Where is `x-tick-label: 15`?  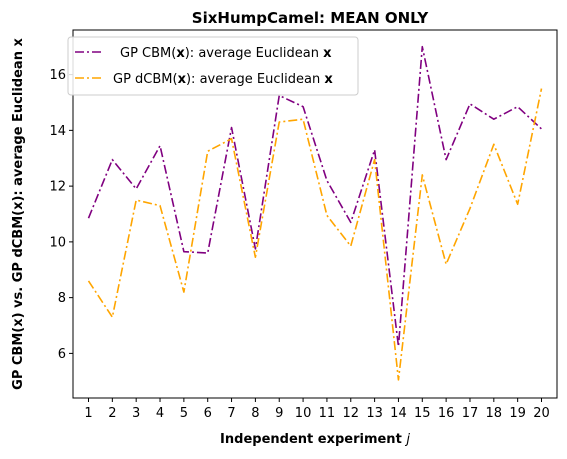
x-tick-label: 15 is located at coordinates (422, 413).